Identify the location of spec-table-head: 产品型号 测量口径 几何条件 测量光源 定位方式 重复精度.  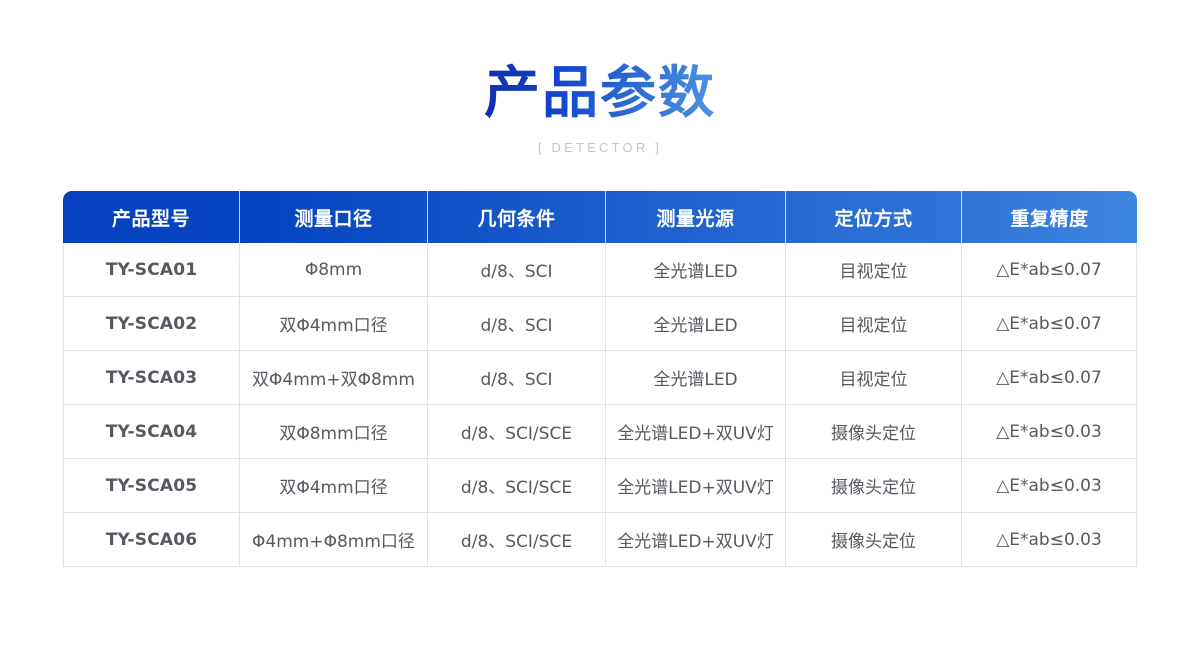
(600, 217).